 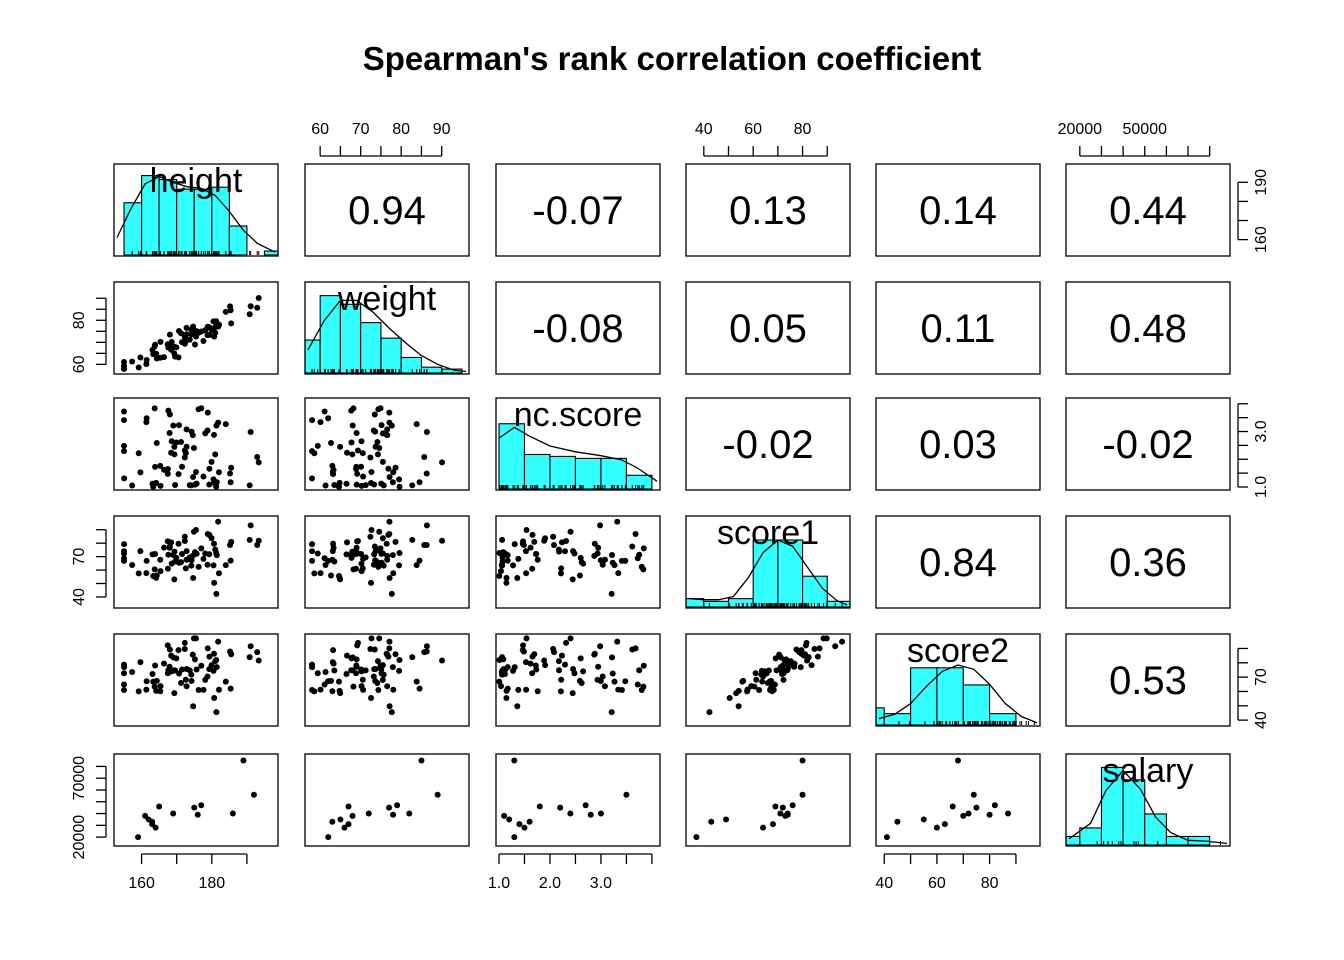 I want to click on panel-score2-nc-score, so click(x=578, y=680).